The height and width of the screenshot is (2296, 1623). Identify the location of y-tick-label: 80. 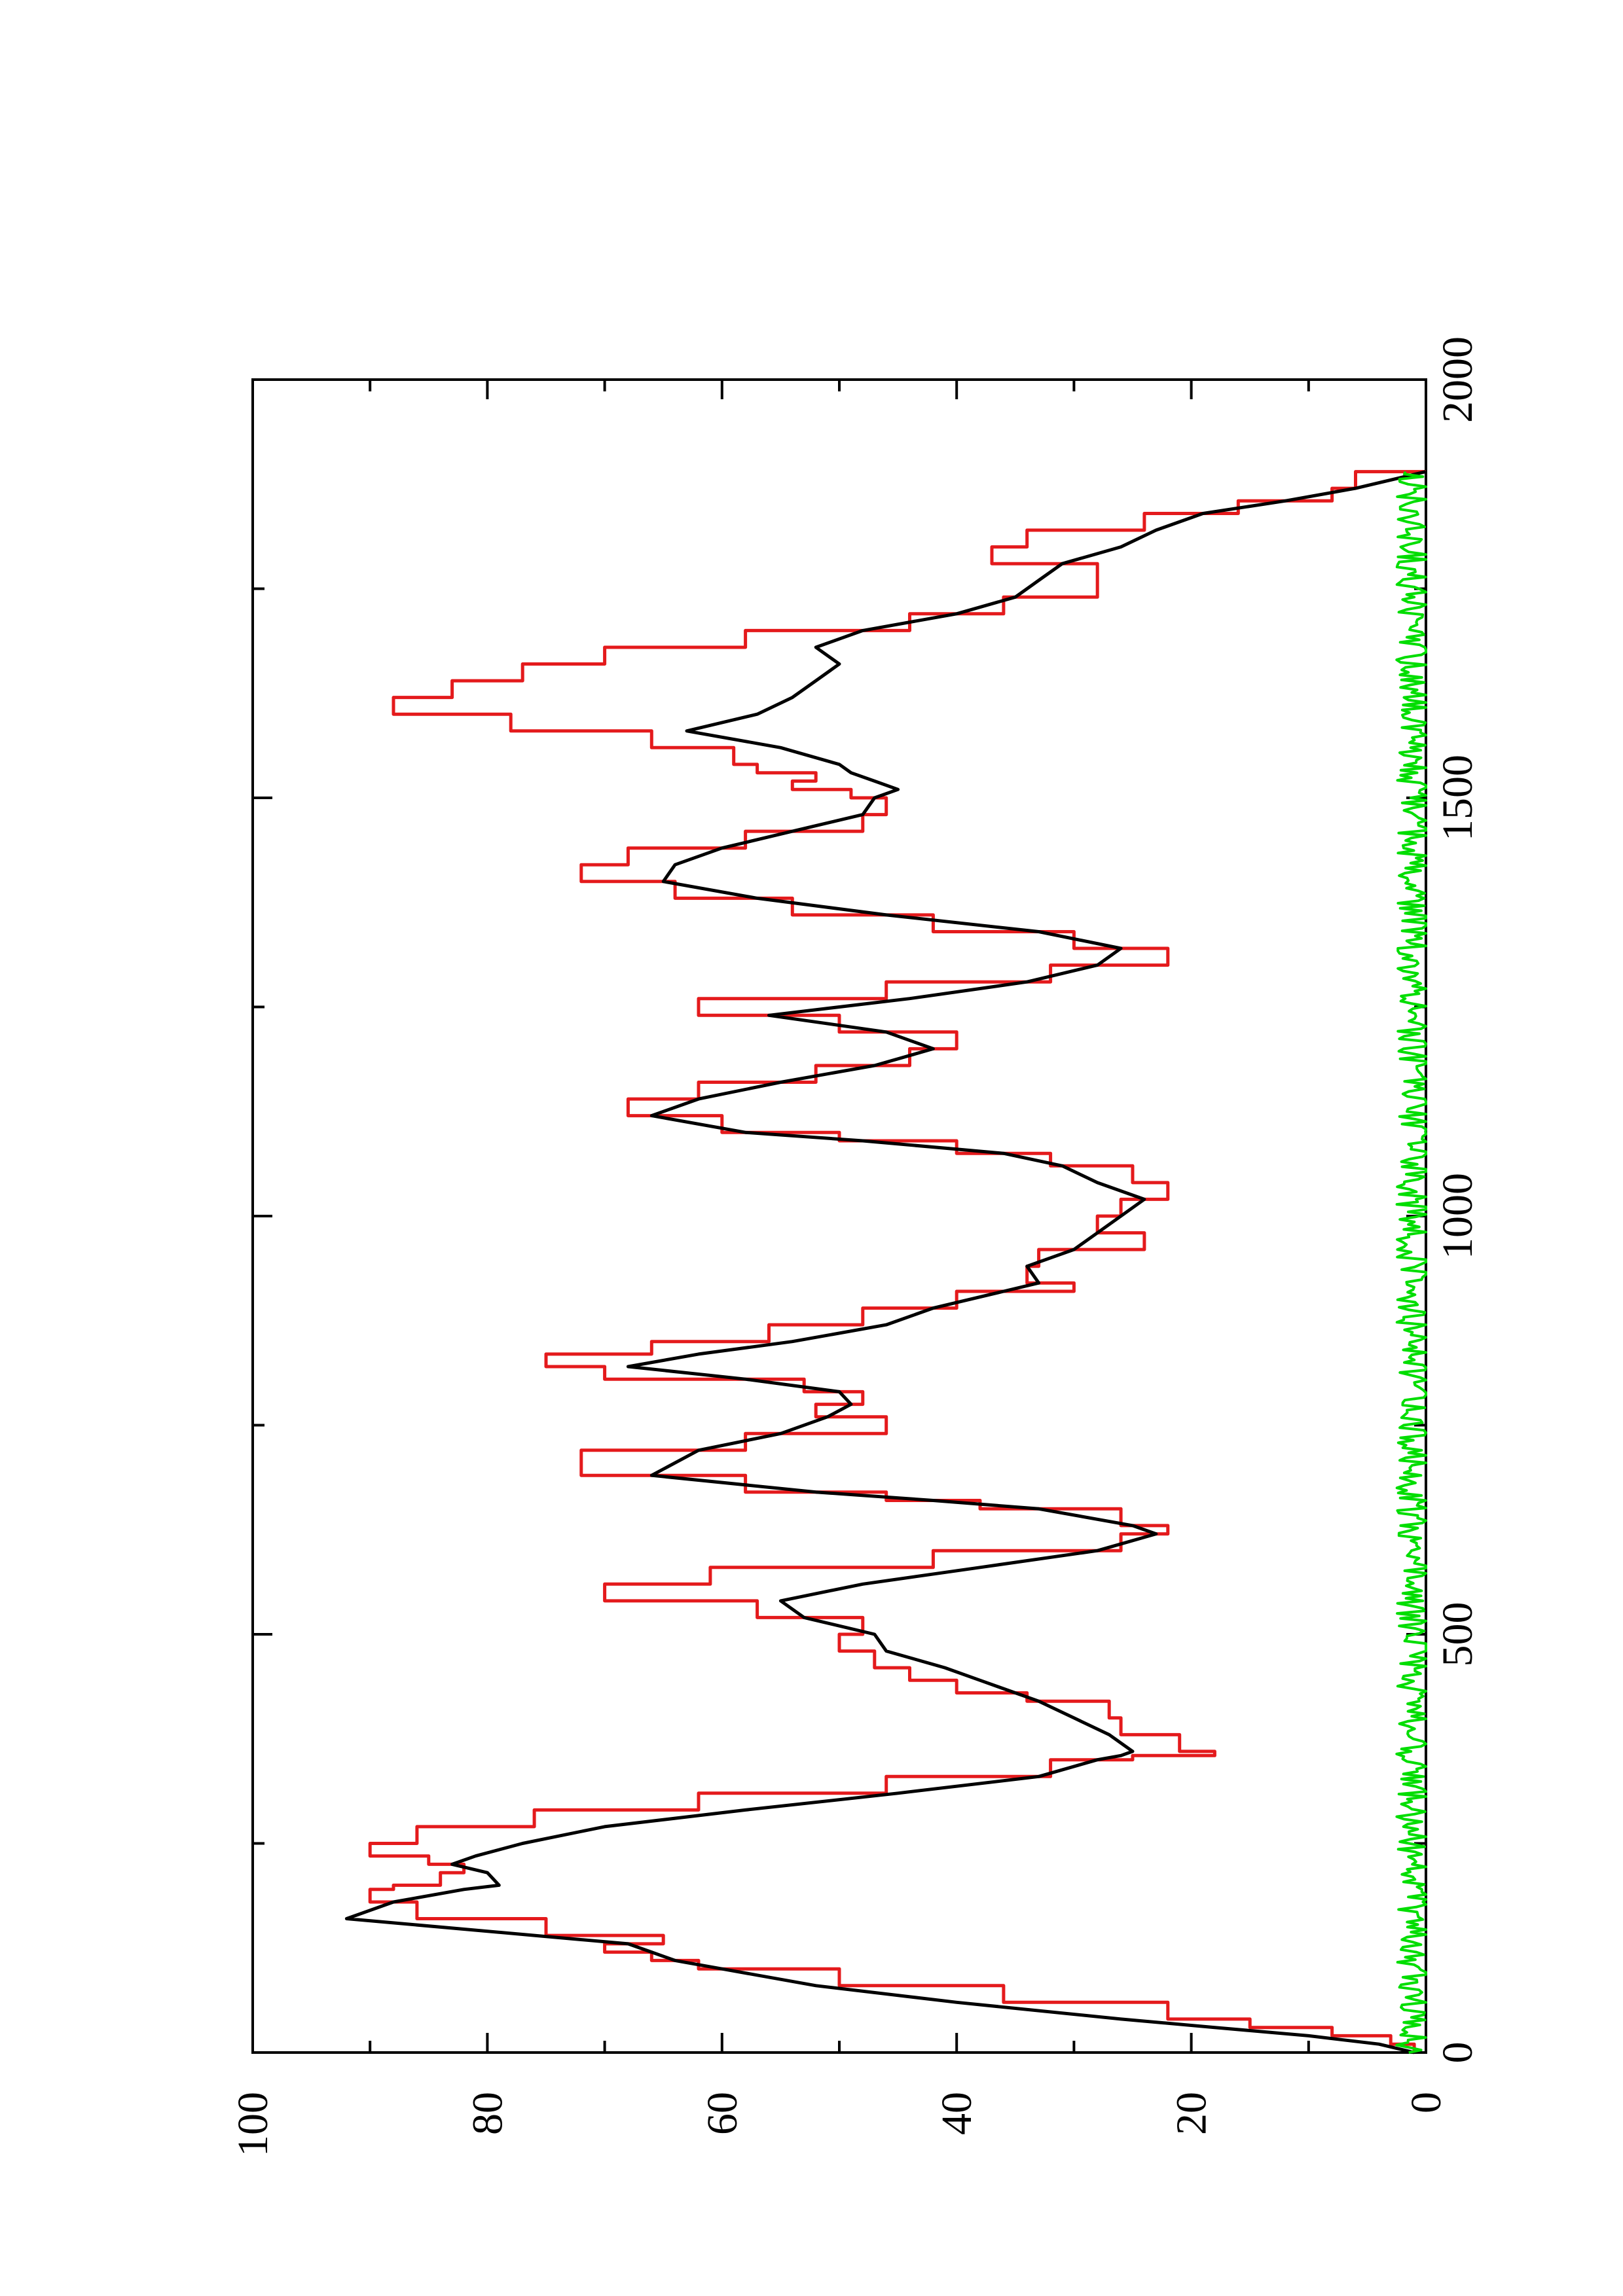
(487, 2113).